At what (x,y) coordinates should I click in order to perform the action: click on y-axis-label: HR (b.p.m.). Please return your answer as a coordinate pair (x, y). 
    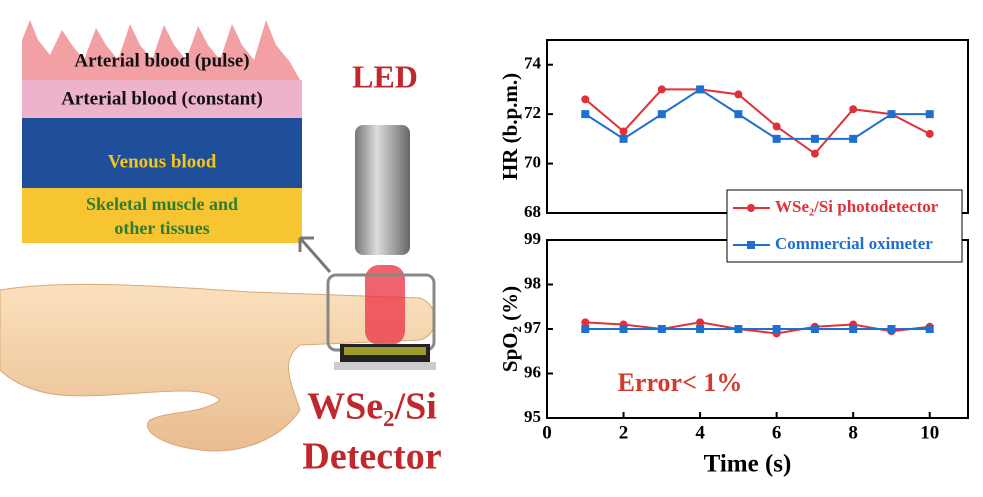
    Looking at the image, I should click on (510, 126).